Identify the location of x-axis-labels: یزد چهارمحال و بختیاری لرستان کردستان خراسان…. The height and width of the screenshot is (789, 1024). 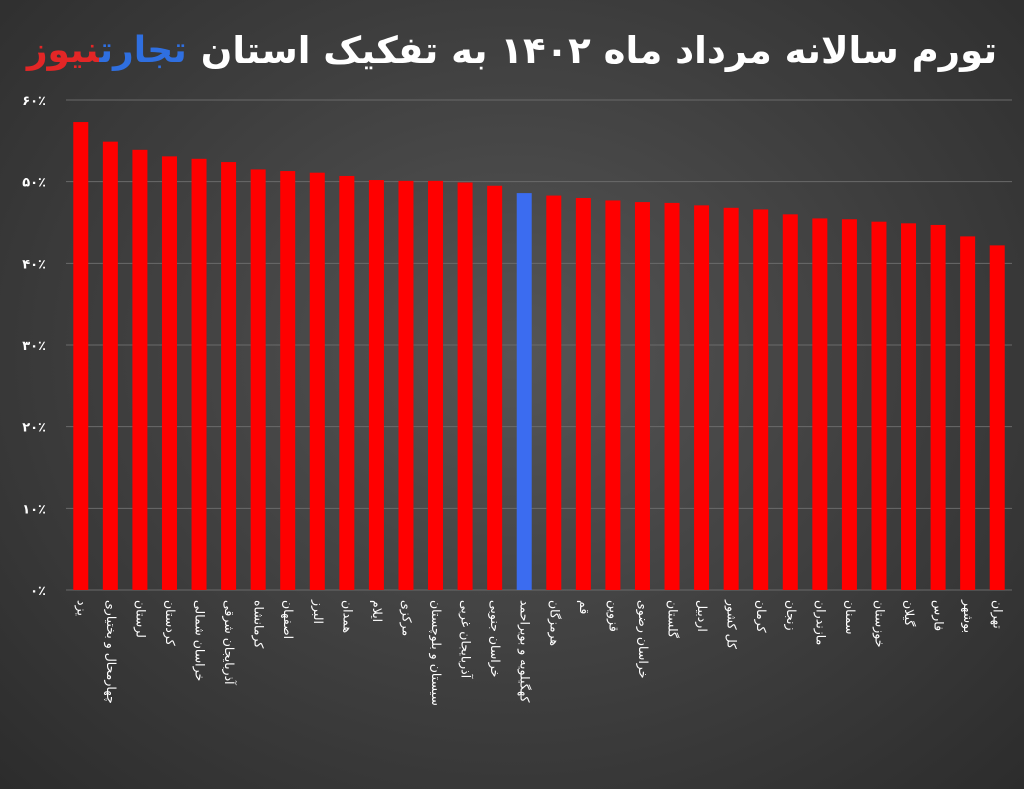
(539, 652).